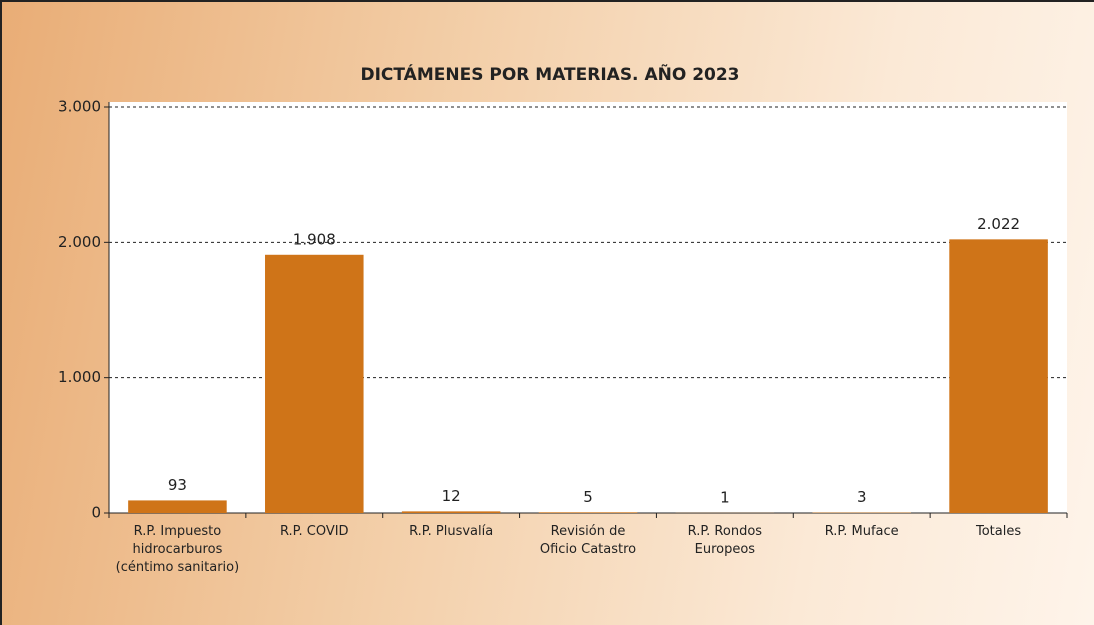 The width and height of the screenshot is (1094, 625). What do you see at coordinates (79, 107) in the screenshot?
I see `y-tick-label: 3.000` at bounding box center [79, 107].